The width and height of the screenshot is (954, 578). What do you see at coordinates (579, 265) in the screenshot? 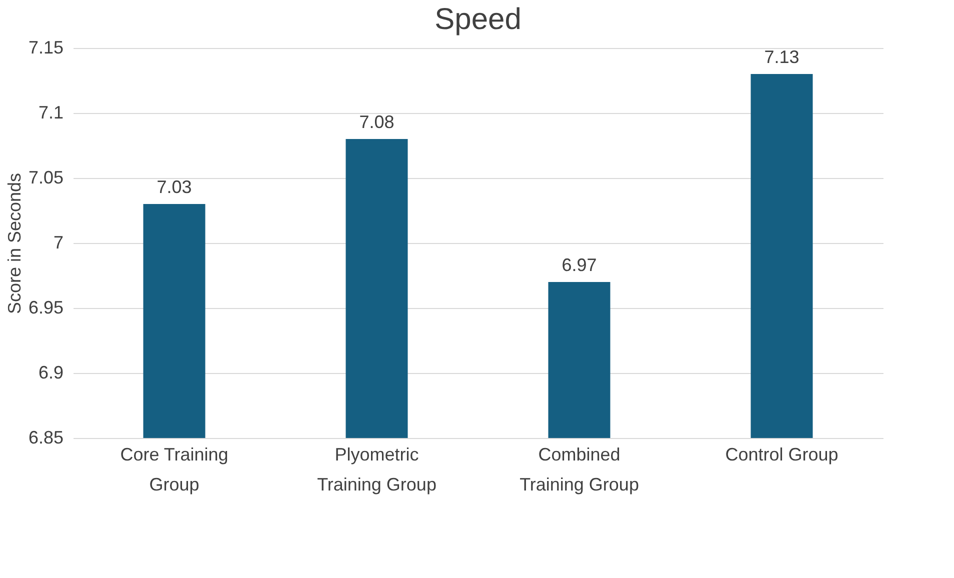
I see `data-label: 6.97` at bounding box center [579, 265].